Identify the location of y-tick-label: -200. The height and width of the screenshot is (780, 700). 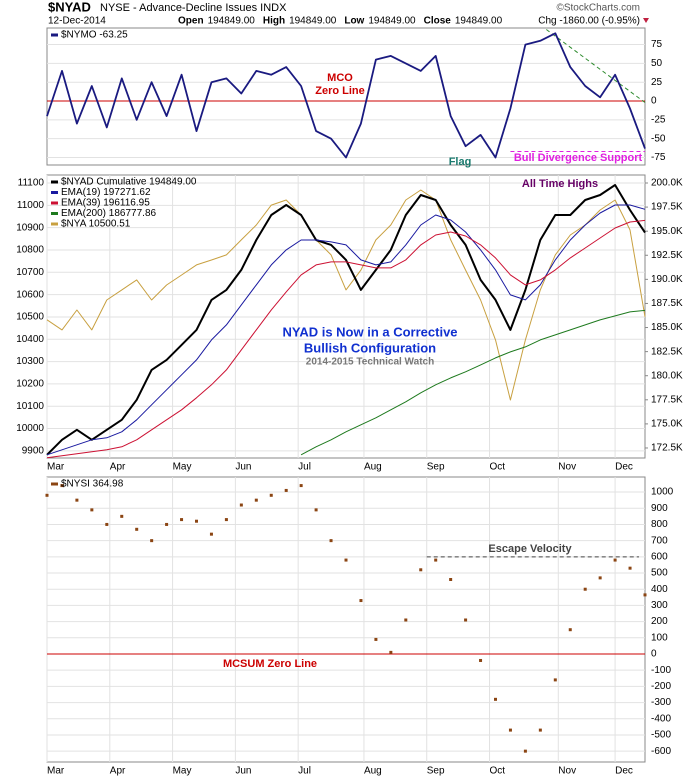
(661, 686).